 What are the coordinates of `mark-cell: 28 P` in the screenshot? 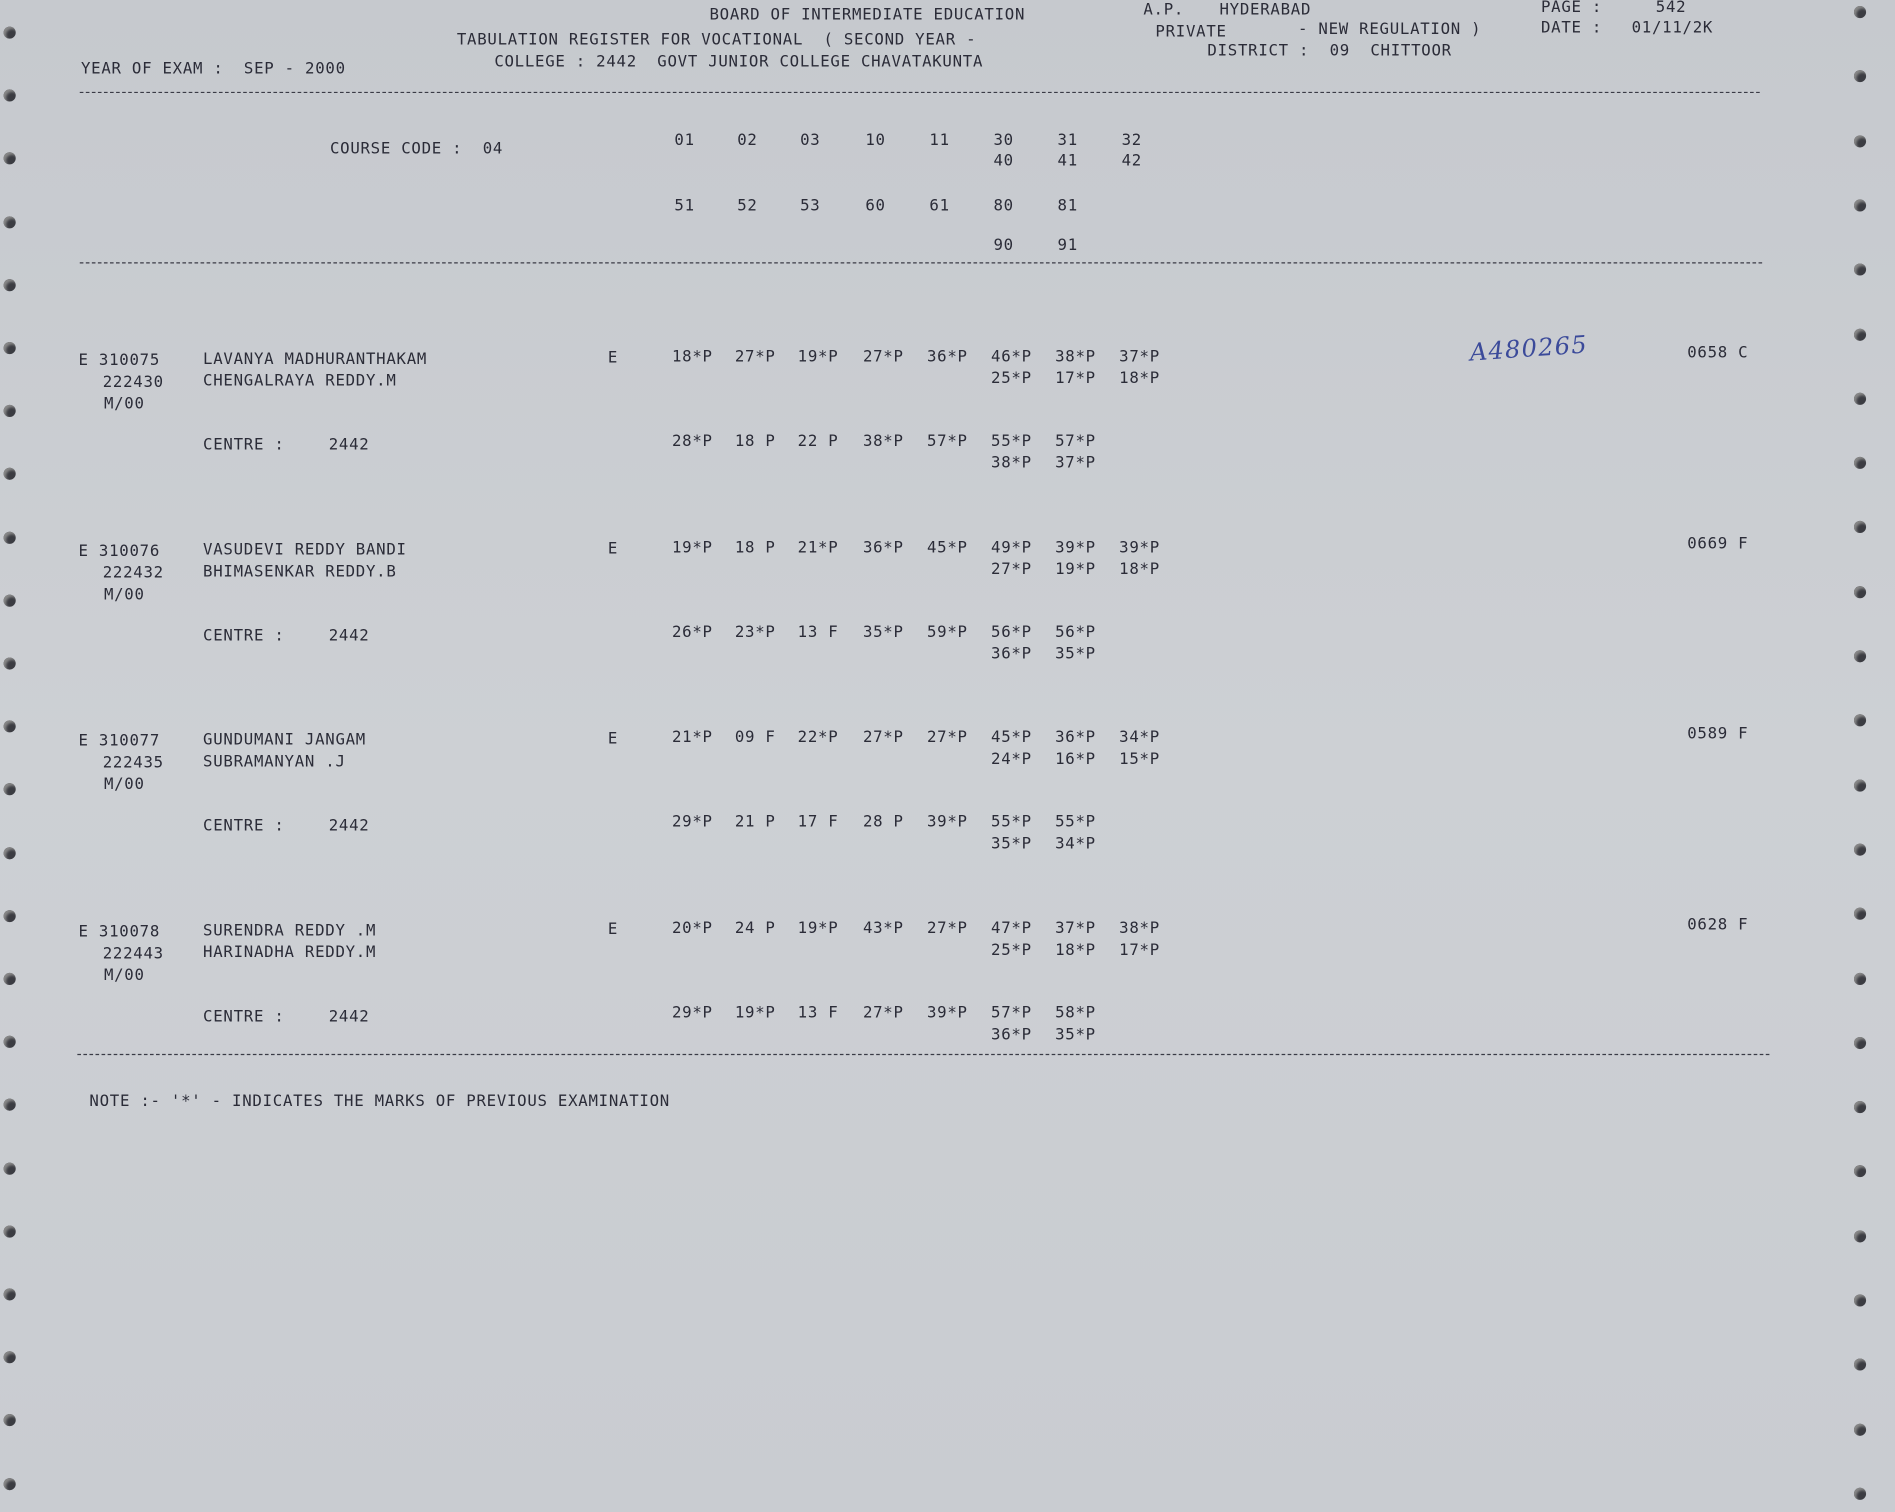 It's located at (883, 822).